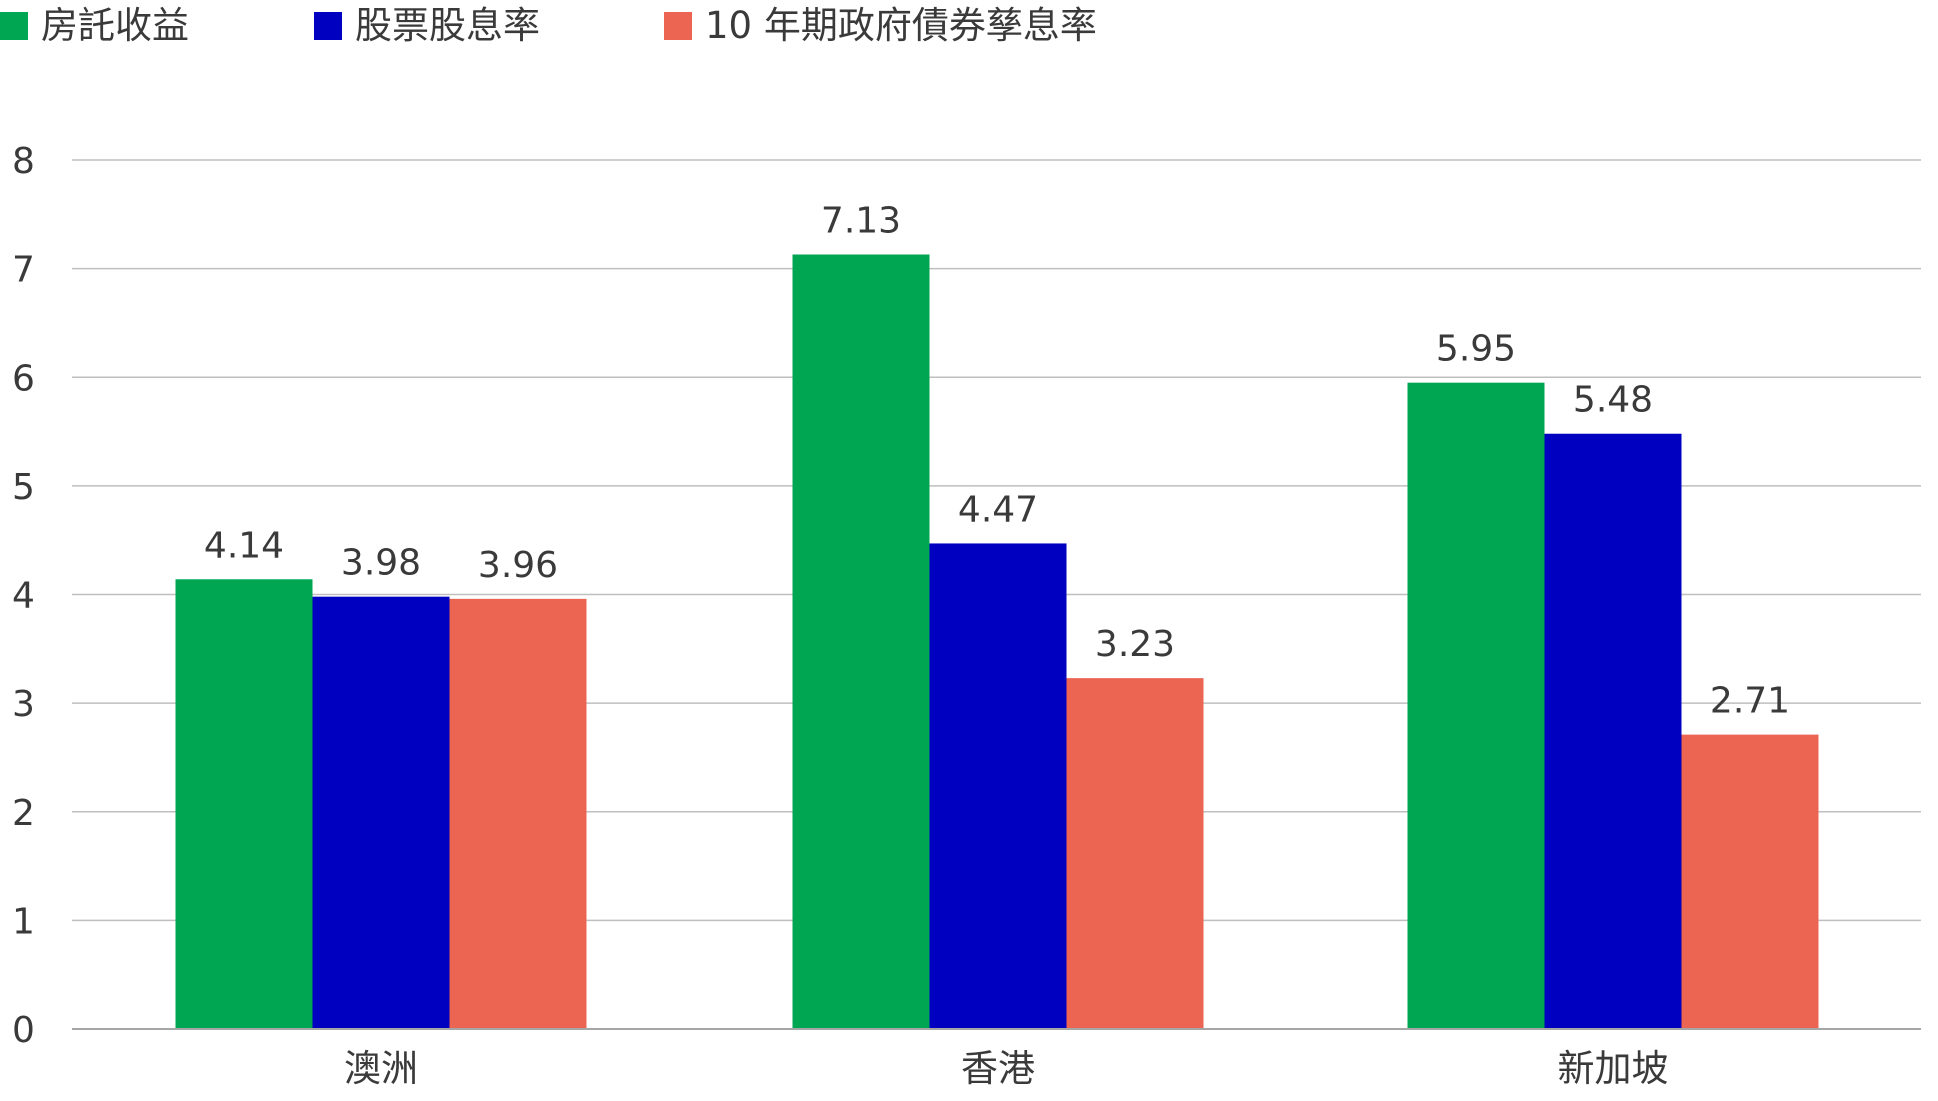 Image resolution: width=1938 pixels, height=1101 pixels. I want to click on data-label: 3.96, so click(518, 565).